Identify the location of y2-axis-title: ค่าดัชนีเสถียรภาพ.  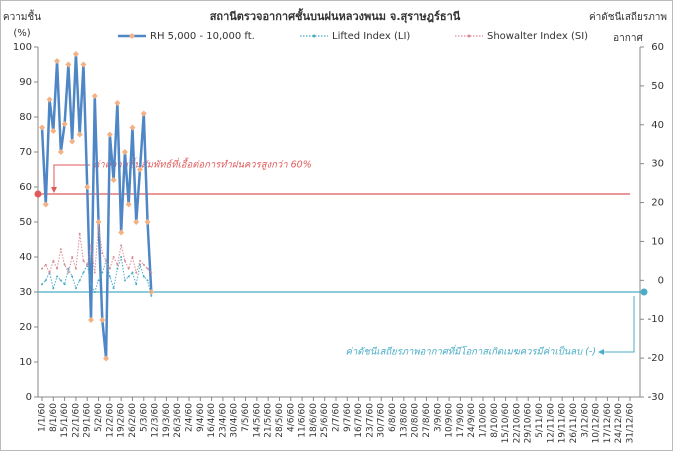
(628, 17).